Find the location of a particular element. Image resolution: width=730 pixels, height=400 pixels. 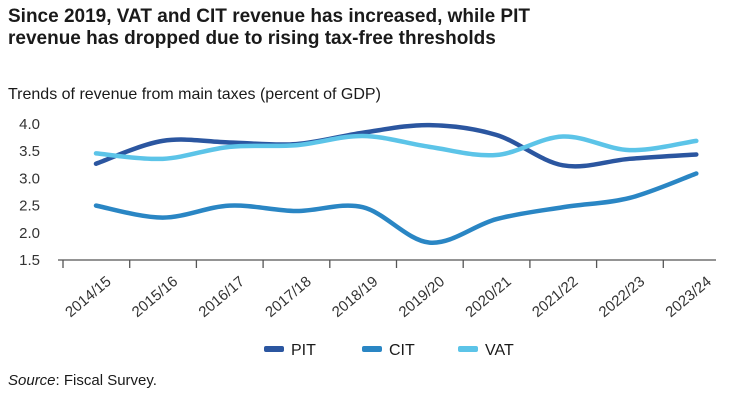

y-tick-label: 2.0 is located at coordinates (29, 233).